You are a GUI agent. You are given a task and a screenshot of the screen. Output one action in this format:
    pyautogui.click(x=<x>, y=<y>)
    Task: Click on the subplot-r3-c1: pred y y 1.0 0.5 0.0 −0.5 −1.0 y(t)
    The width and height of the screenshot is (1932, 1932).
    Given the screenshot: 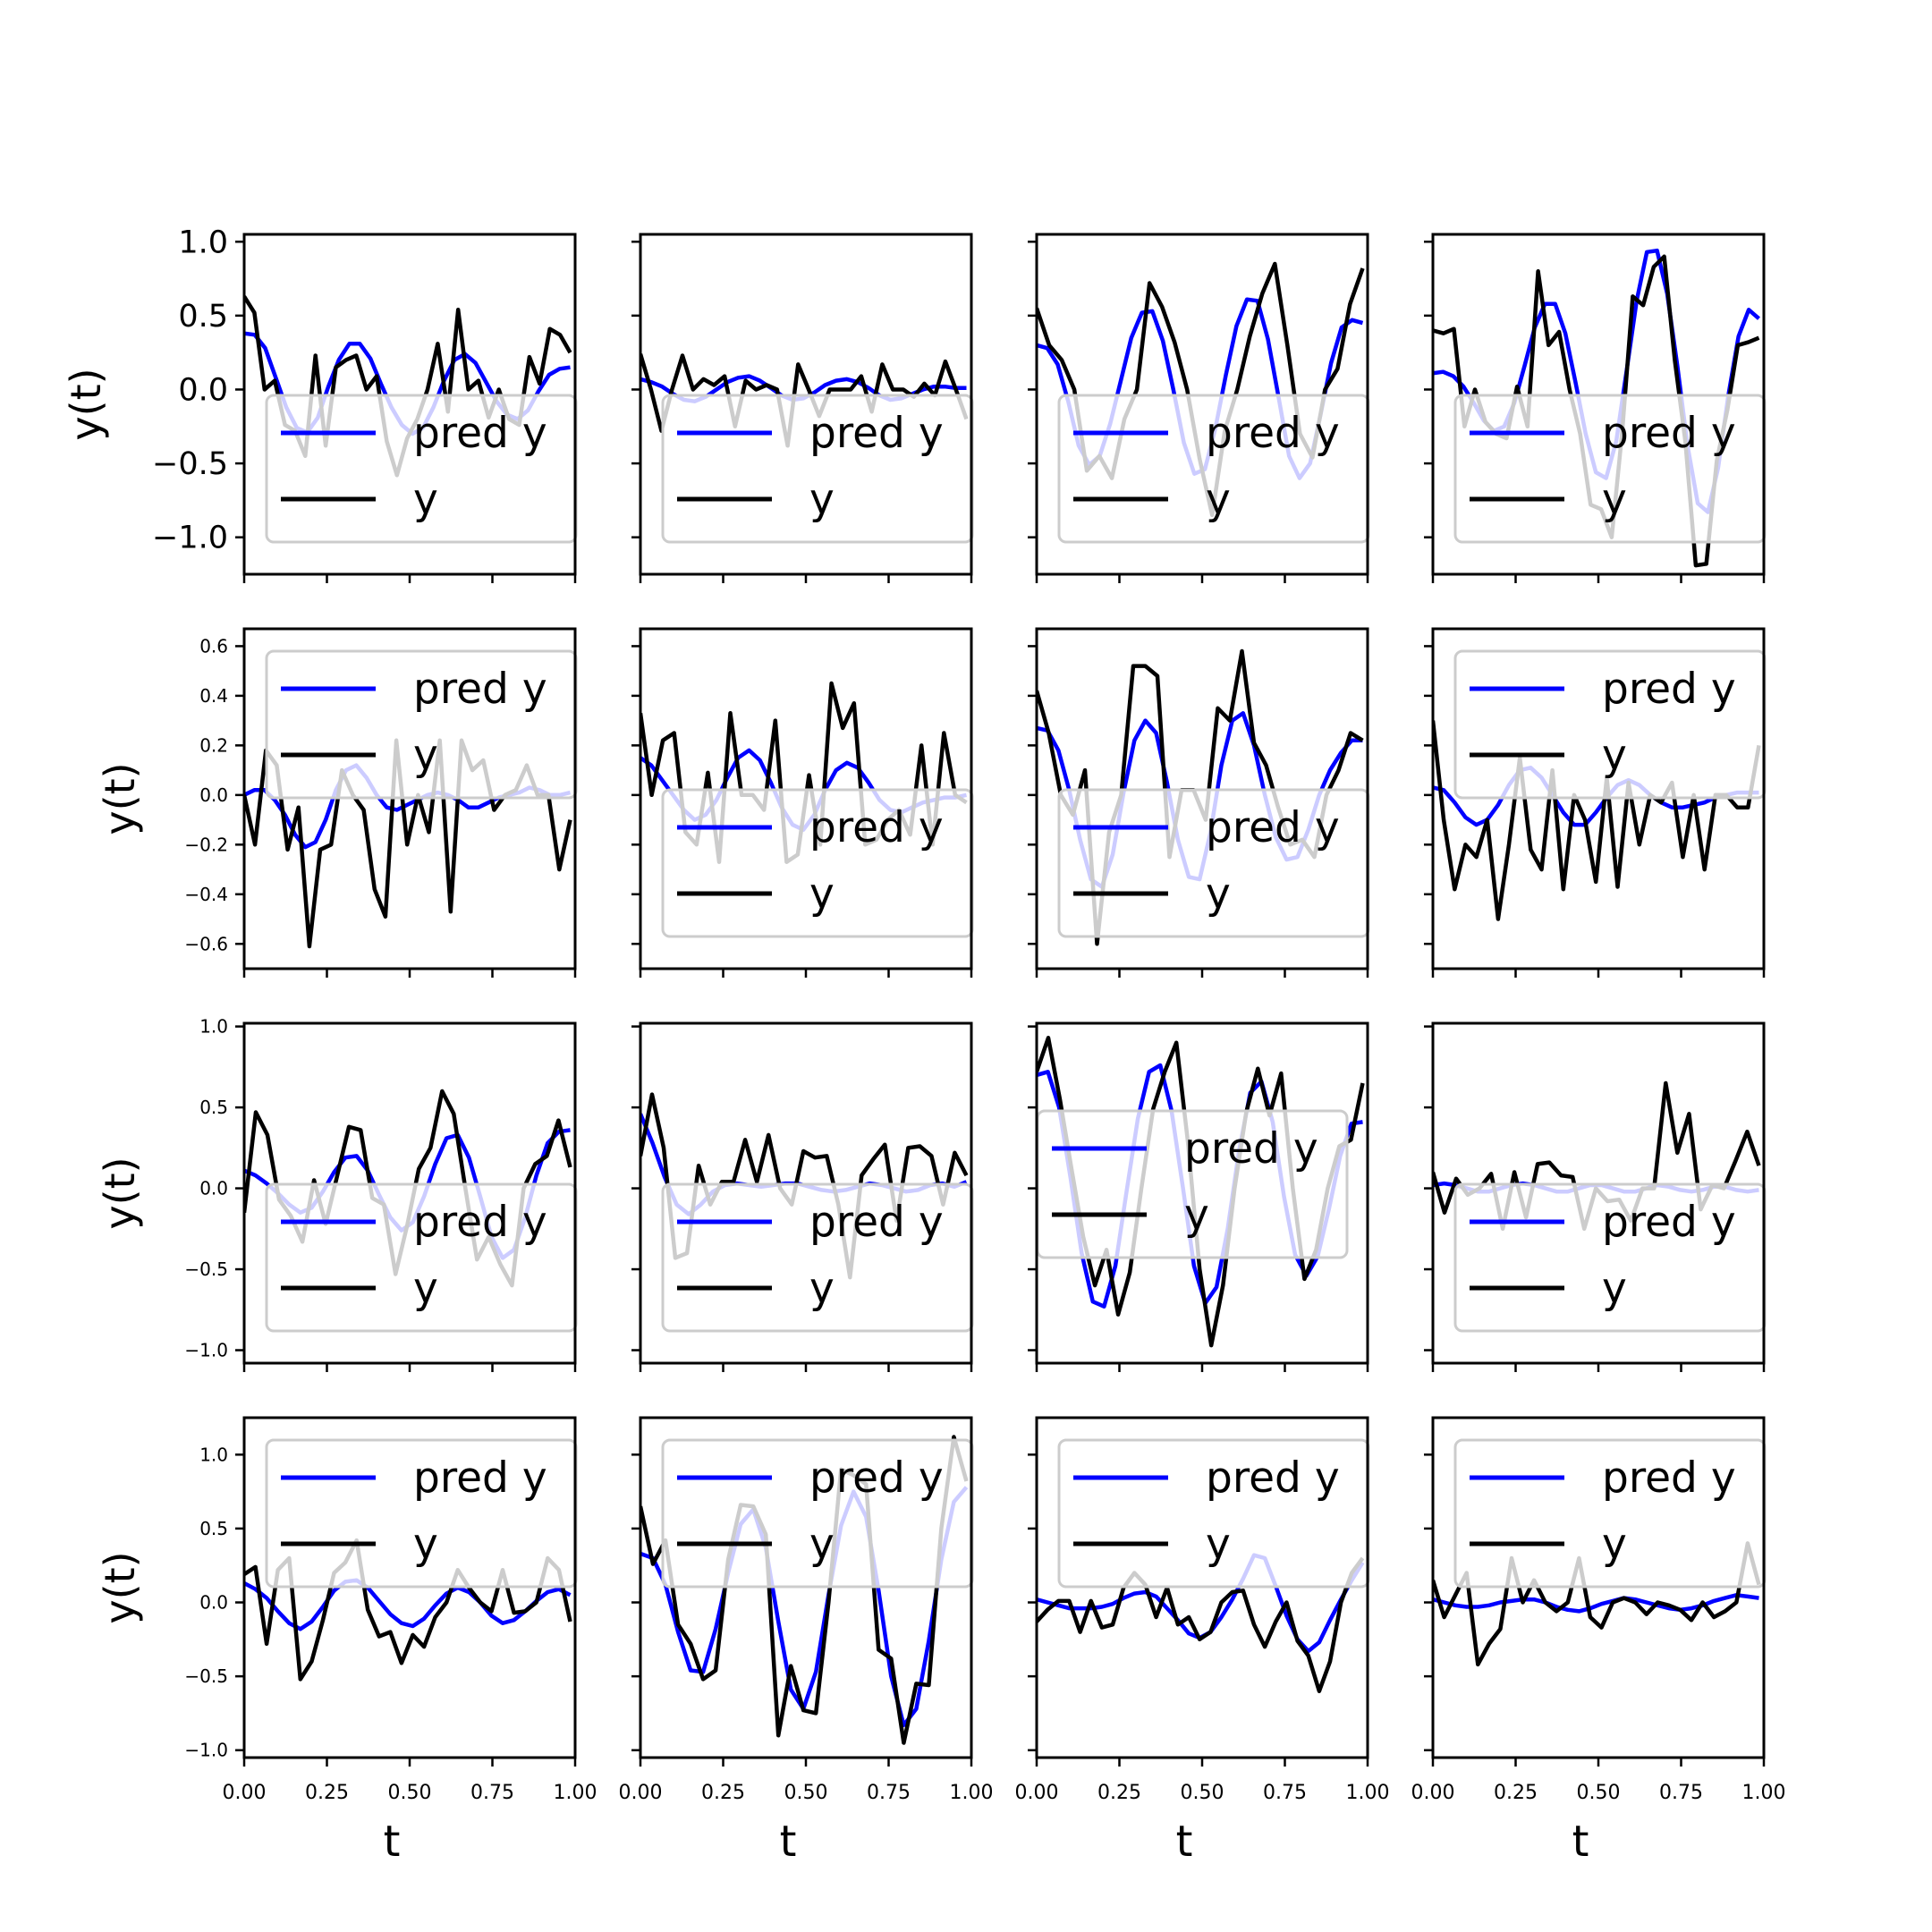 What is the action you would take?
    pyautogui.click(x=337, y=1194)
    